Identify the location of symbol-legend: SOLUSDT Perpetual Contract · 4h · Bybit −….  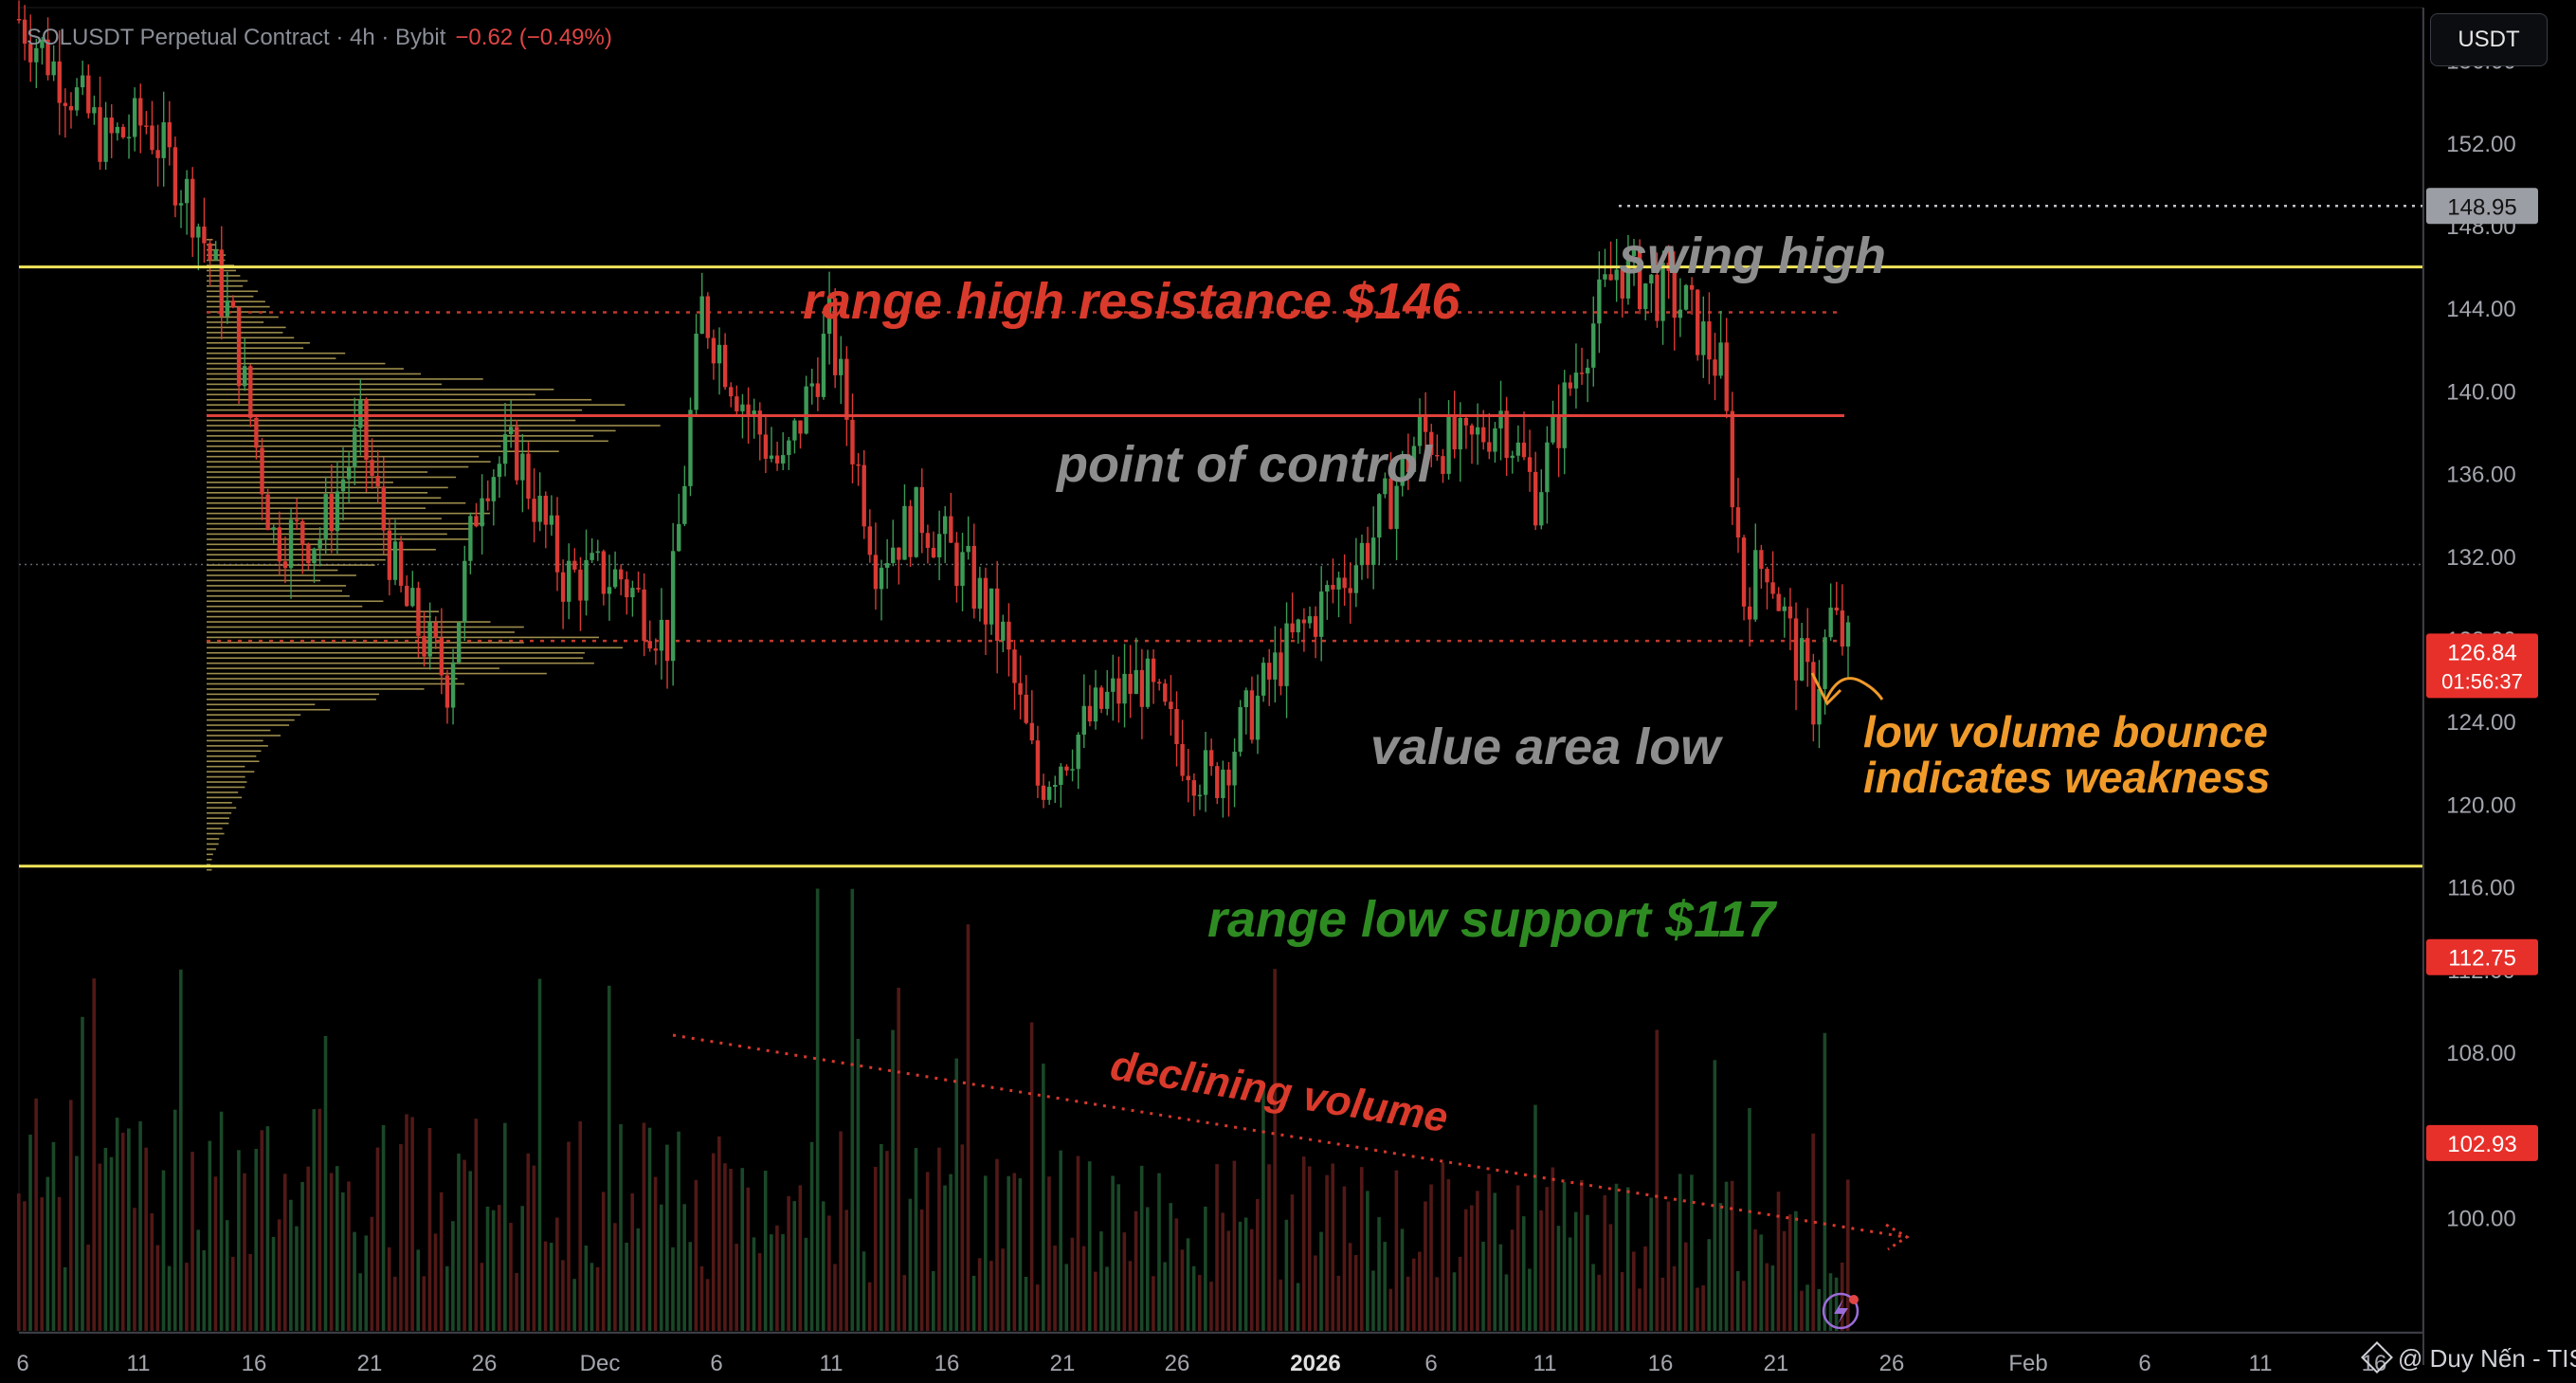
(319, 38).